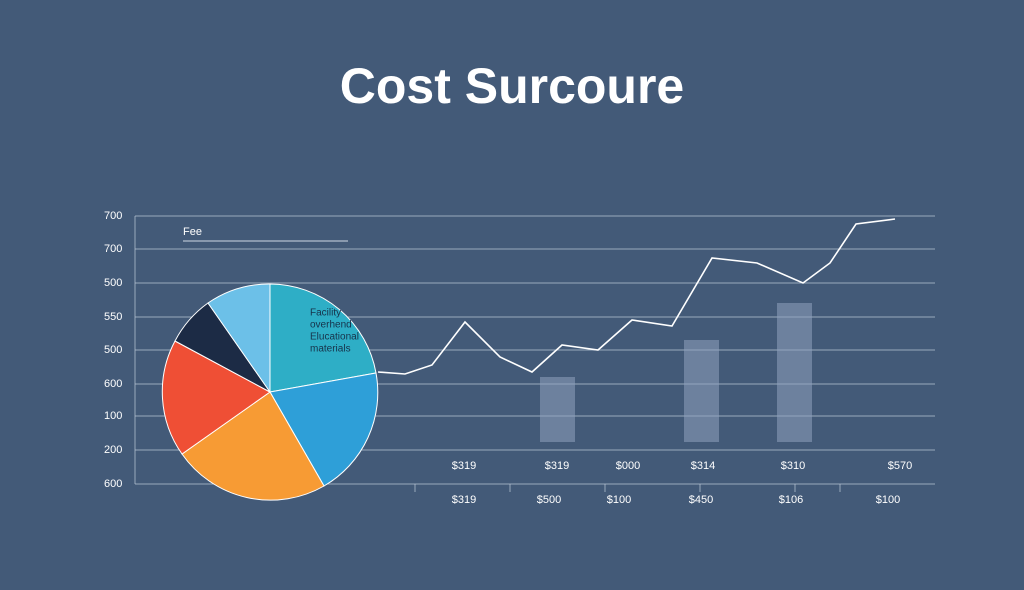 The width and height of the screenshot is (1024, 590). I want to click on legend-label: Fee, so click(192, 232).